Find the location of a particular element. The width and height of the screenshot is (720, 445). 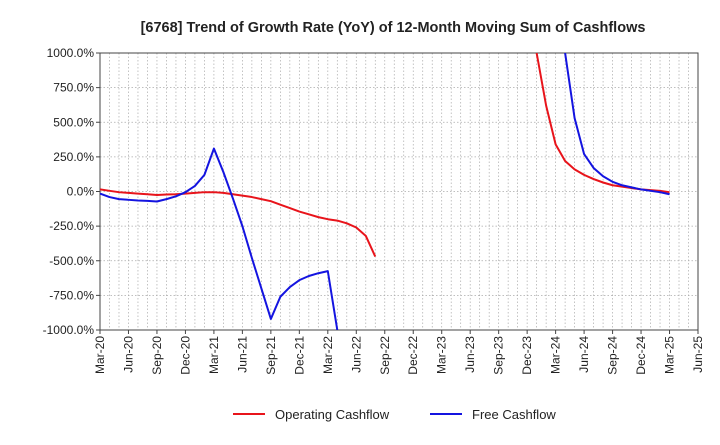

x-tick-label: Sep-20 is located at coordinates (157, 355).